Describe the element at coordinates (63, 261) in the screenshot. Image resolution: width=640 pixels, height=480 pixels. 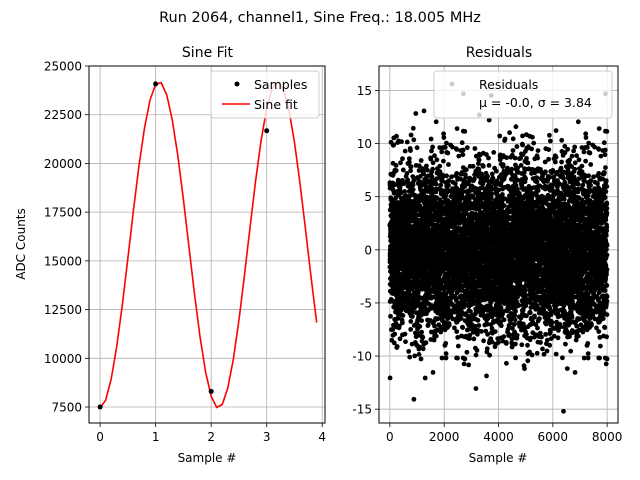
I see `sine-fit-y-tick-label: 15000` at that location.